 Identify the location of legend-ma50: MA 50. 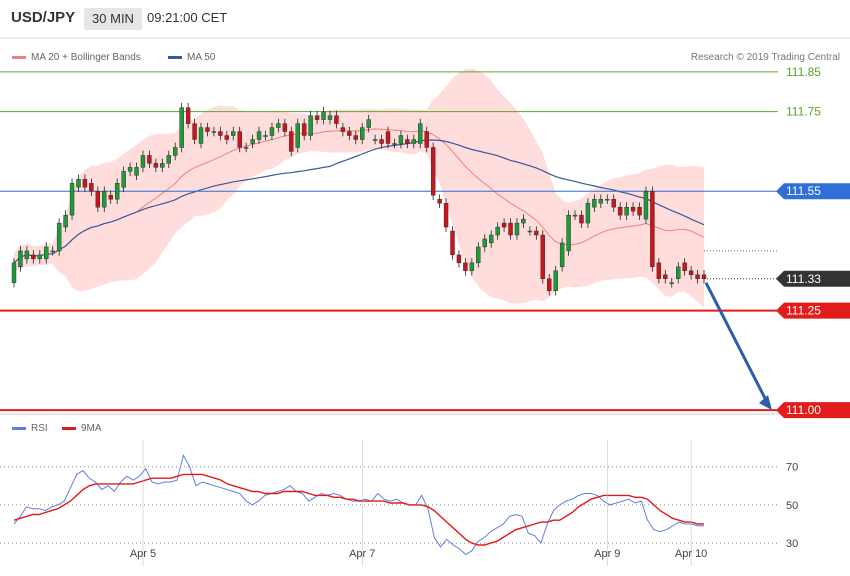
(191, 57).